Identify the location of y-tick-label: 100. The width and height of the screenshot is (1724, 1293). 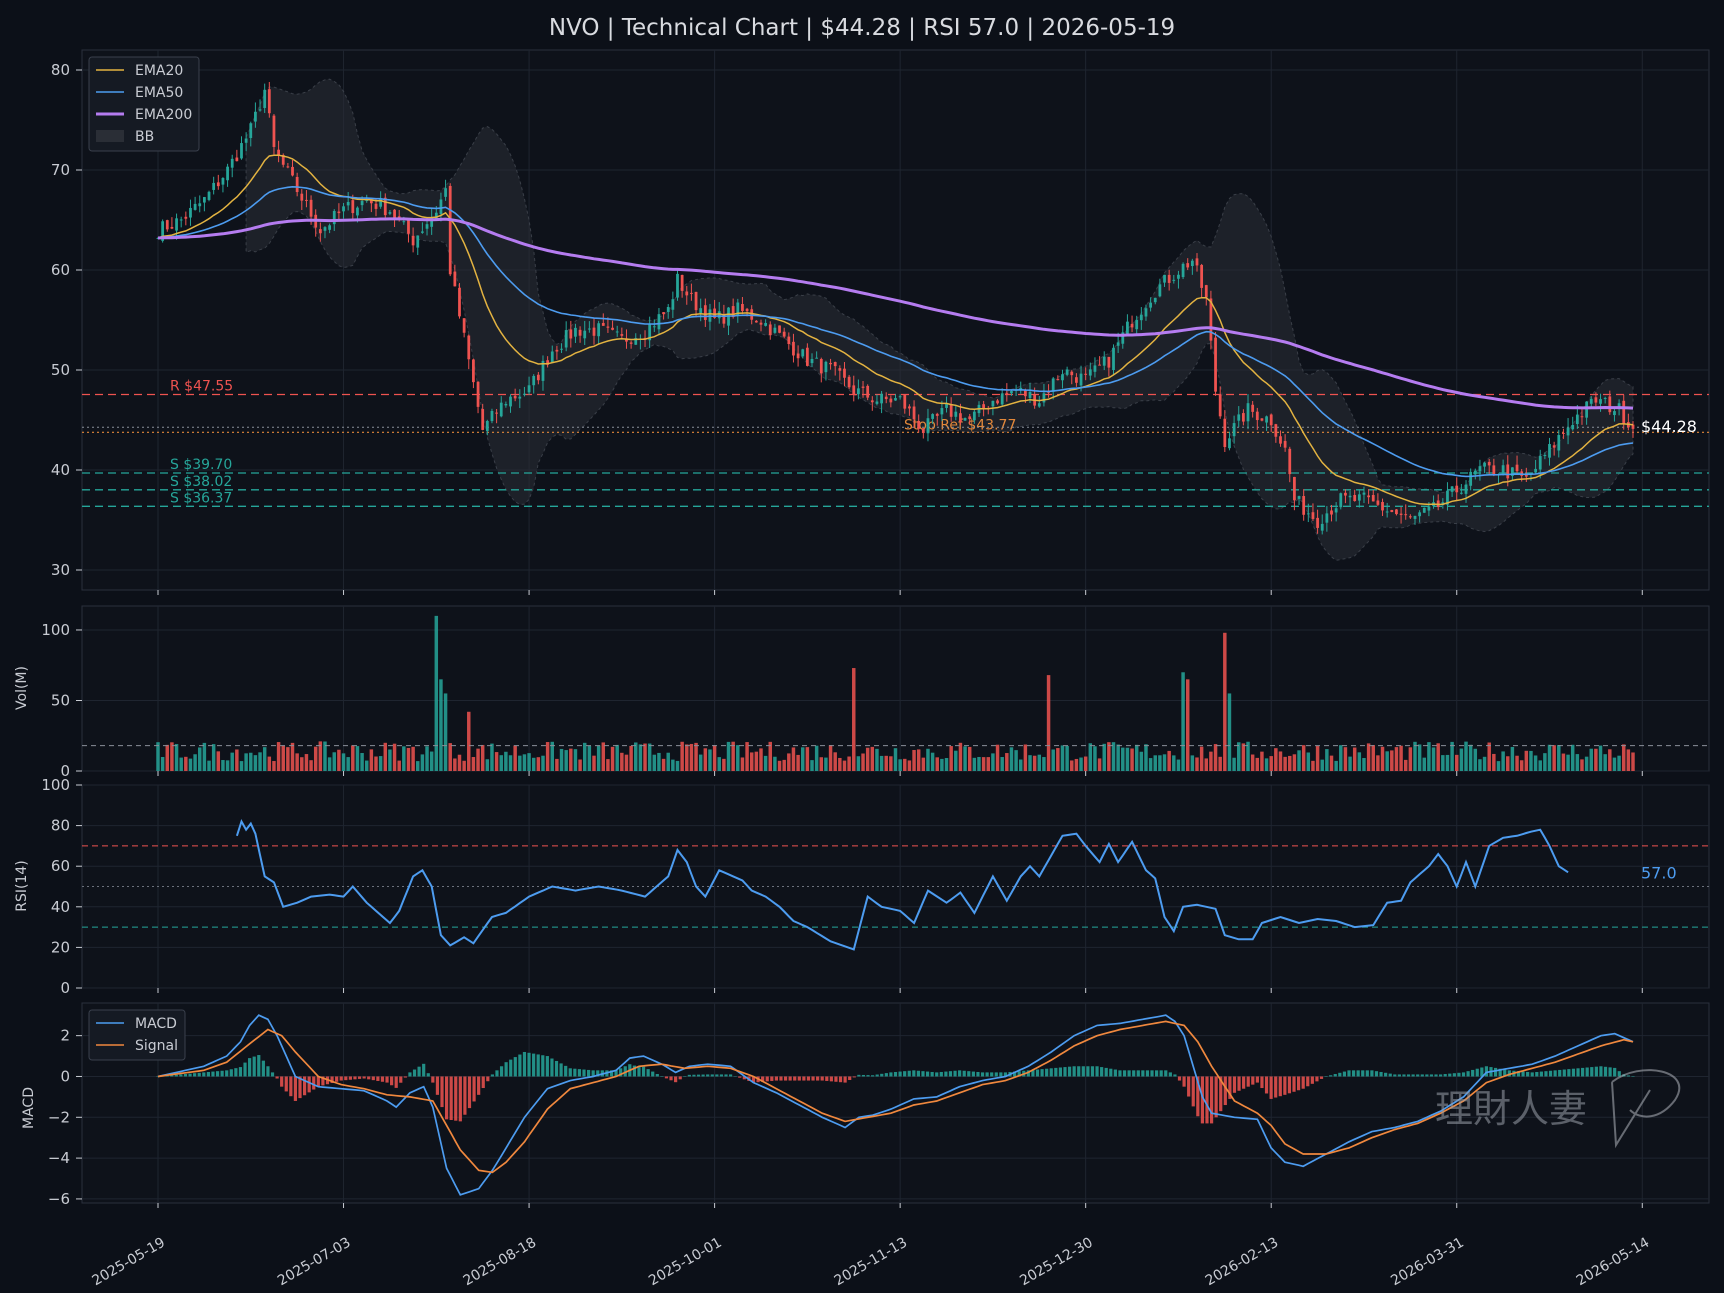
(55, 785).